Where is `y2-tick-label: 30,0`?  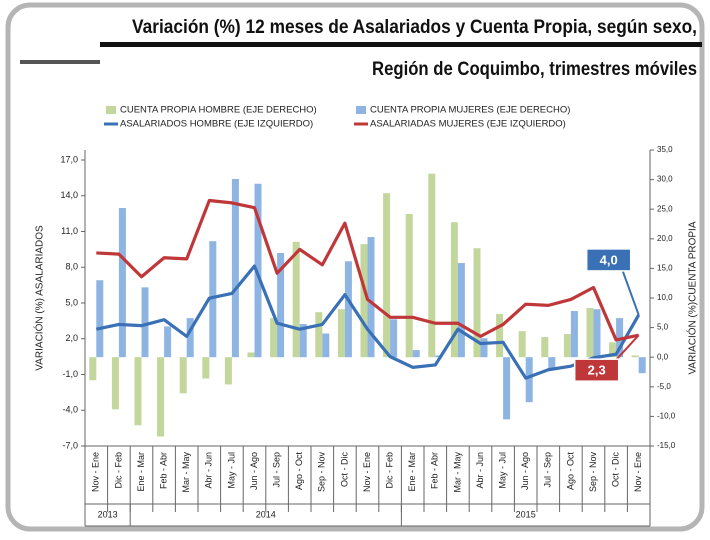
y2-tick-label: 30,0 is located at coordinates (665, 179).